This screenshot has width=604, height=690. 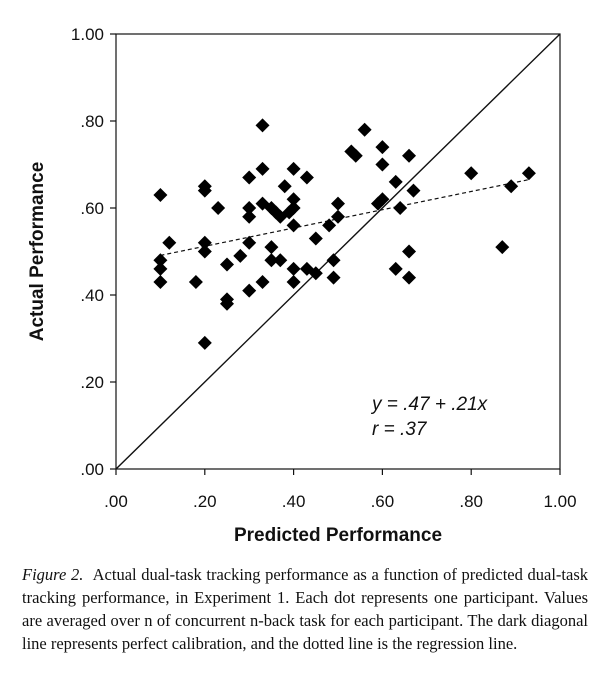 I want to click on y-tick-label: .40, so click(x=92, y=295).